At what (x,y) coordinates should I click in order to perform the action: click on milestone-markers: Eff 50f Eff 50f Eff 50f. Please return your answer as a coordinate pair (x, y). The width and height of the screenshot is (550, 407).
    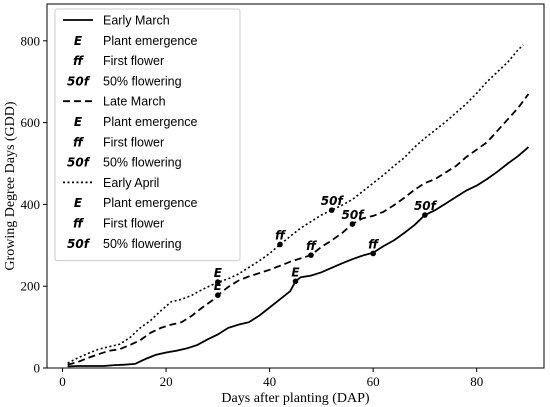
    Looking at the image, I should click on (326, 246).